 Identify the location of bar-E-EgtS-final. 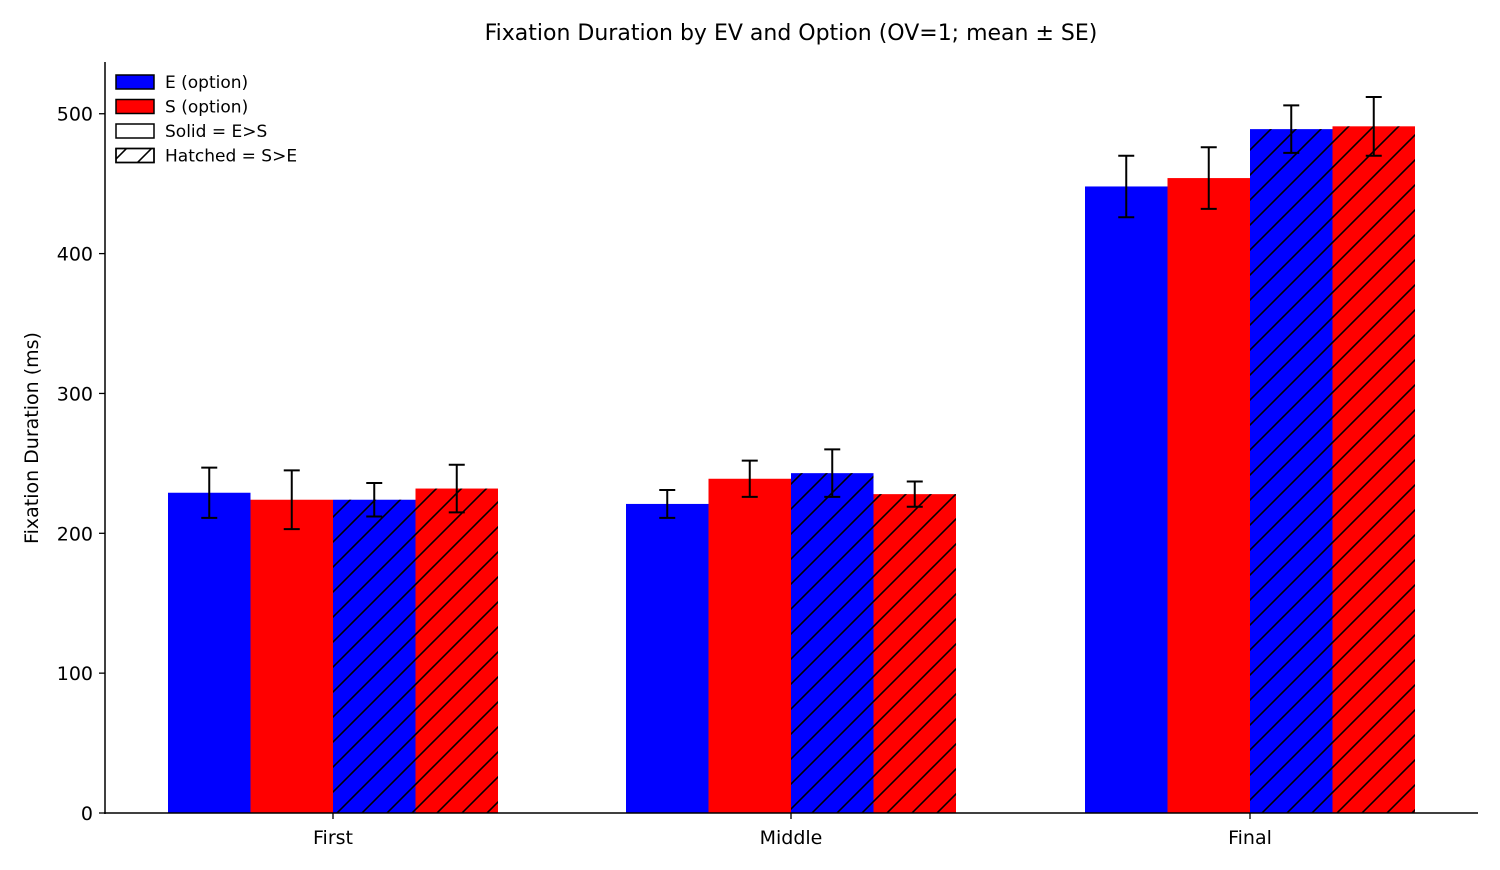
(1126, 499).